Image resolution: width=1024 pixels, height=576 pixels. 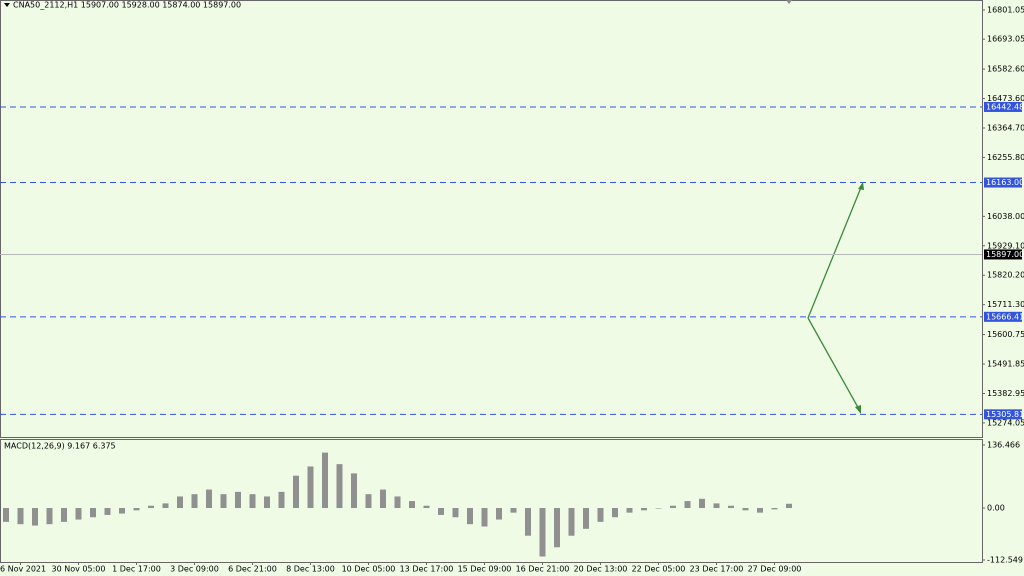 I want to click on x-tick-label: 20 Dec 13:00, so click(x=601, y=569).